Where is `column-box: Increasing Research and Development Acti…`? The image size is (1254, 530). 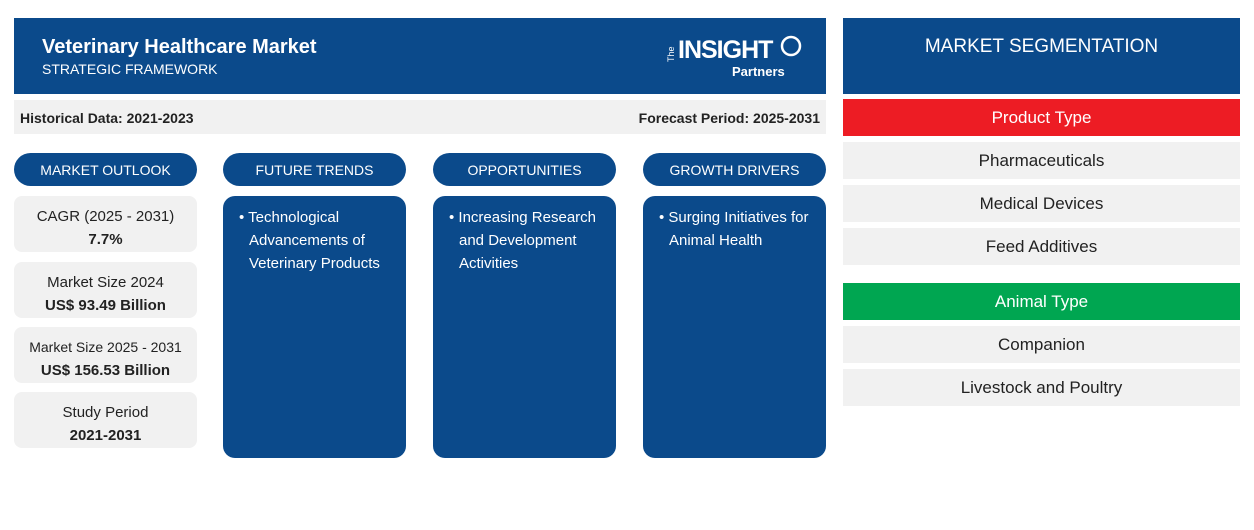 column-box: Increasing Research and Development Acti… is located at coordinates (524, 327).